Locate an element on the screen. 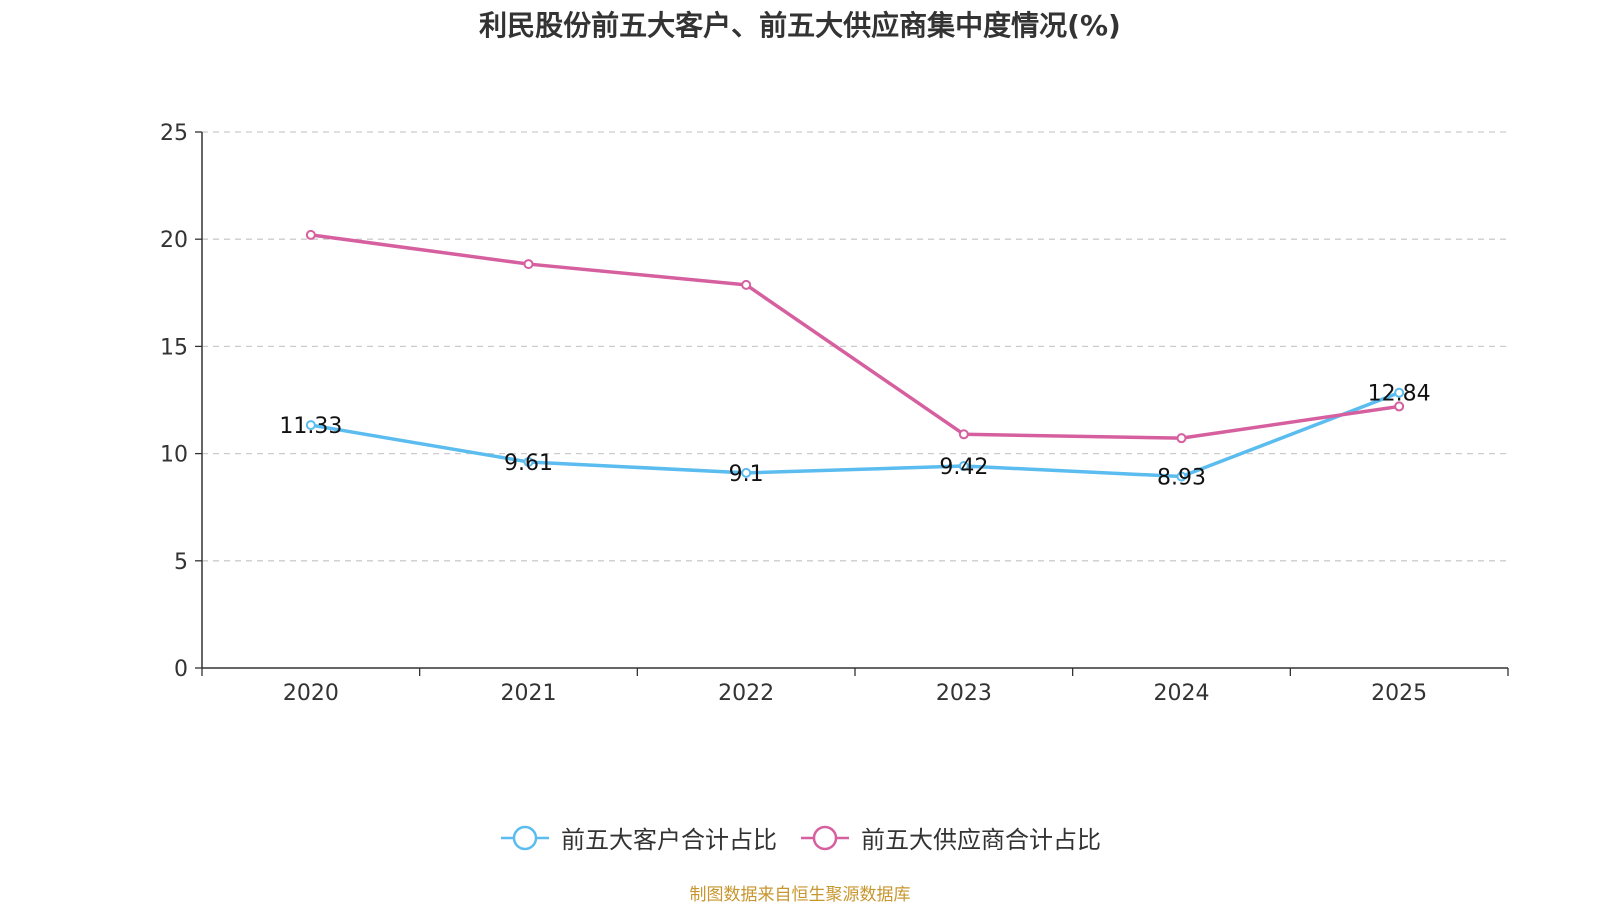 The image size is (1600, 905). series-0-point-2025 is located at coordinates (1399, 392).